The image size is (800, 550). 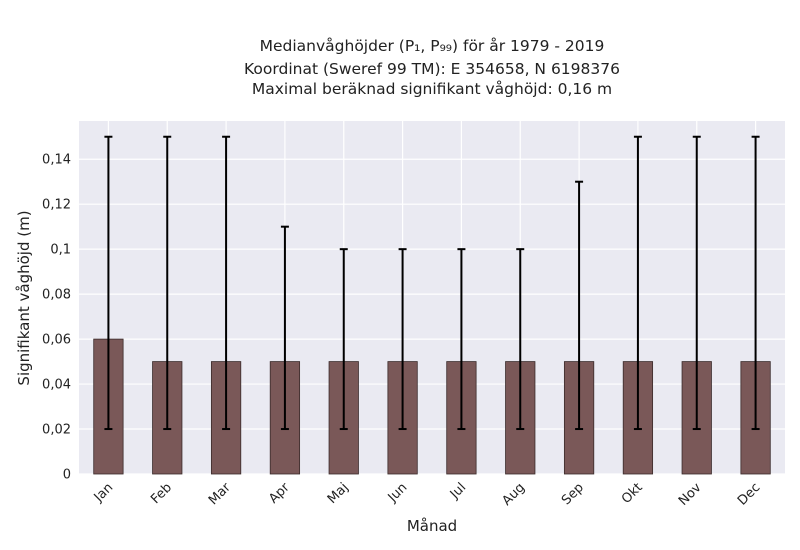 What do you see at coordinates (56, 430) in the screenshot?
I see `y-tick-label: 0,02` at bounding box center [56, 430].